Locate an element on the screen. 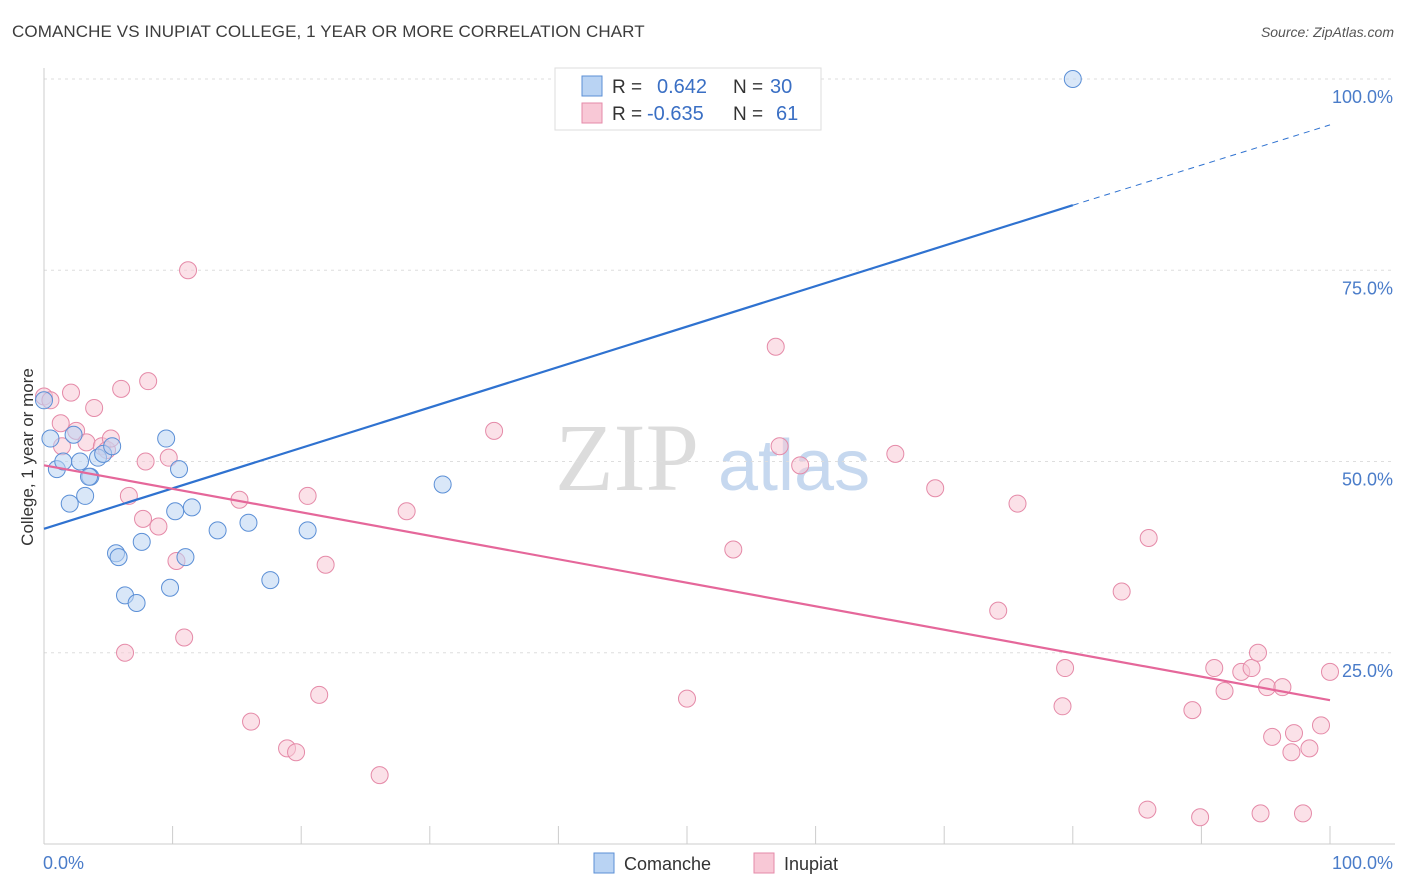 The image size is (1406, 892). y-axis-label: College, 1 year or more is located at coordinates (27, 457).